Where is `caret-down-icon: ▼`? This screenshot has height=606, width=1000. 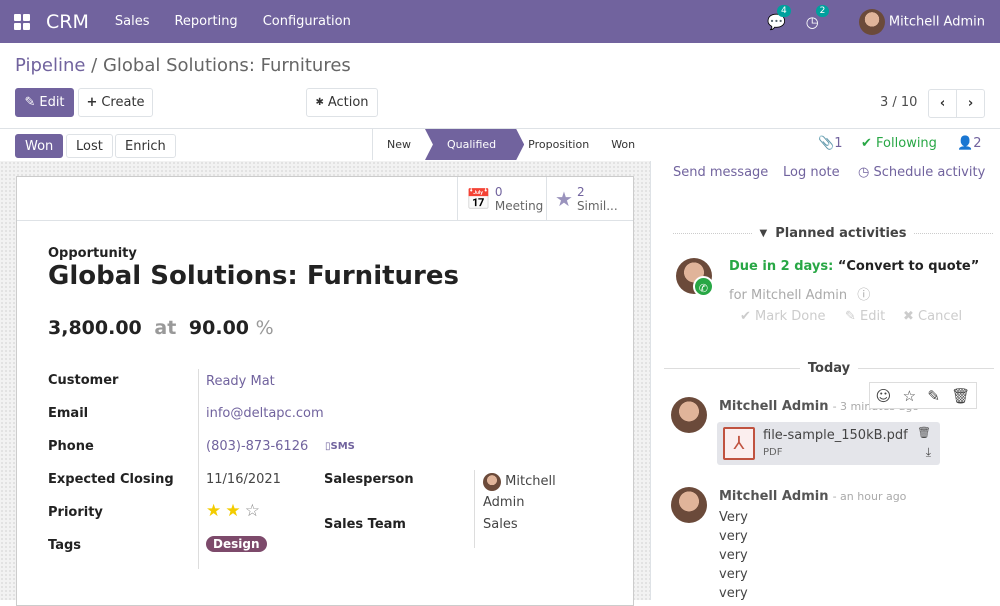 caret-down-icon: ▼ is located at coordinates (763, 233).